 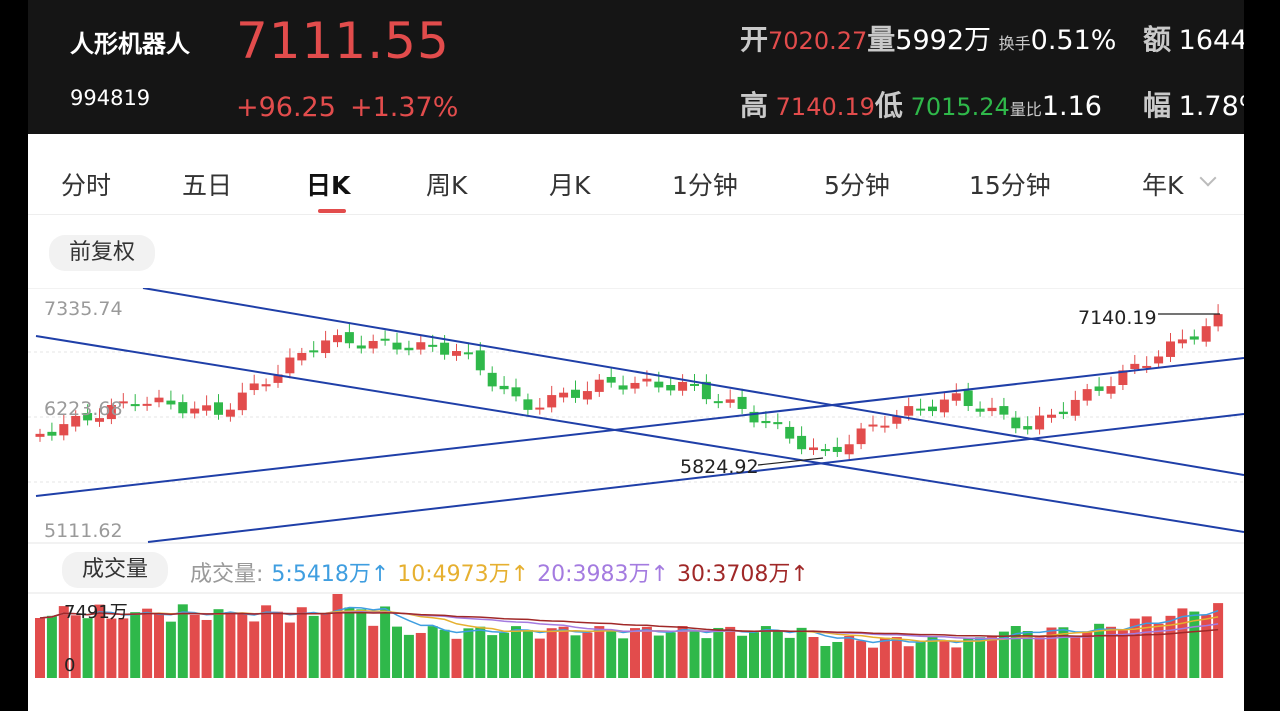 I want to click on volume-max-label: 7491万, so click(x=96, y=612).